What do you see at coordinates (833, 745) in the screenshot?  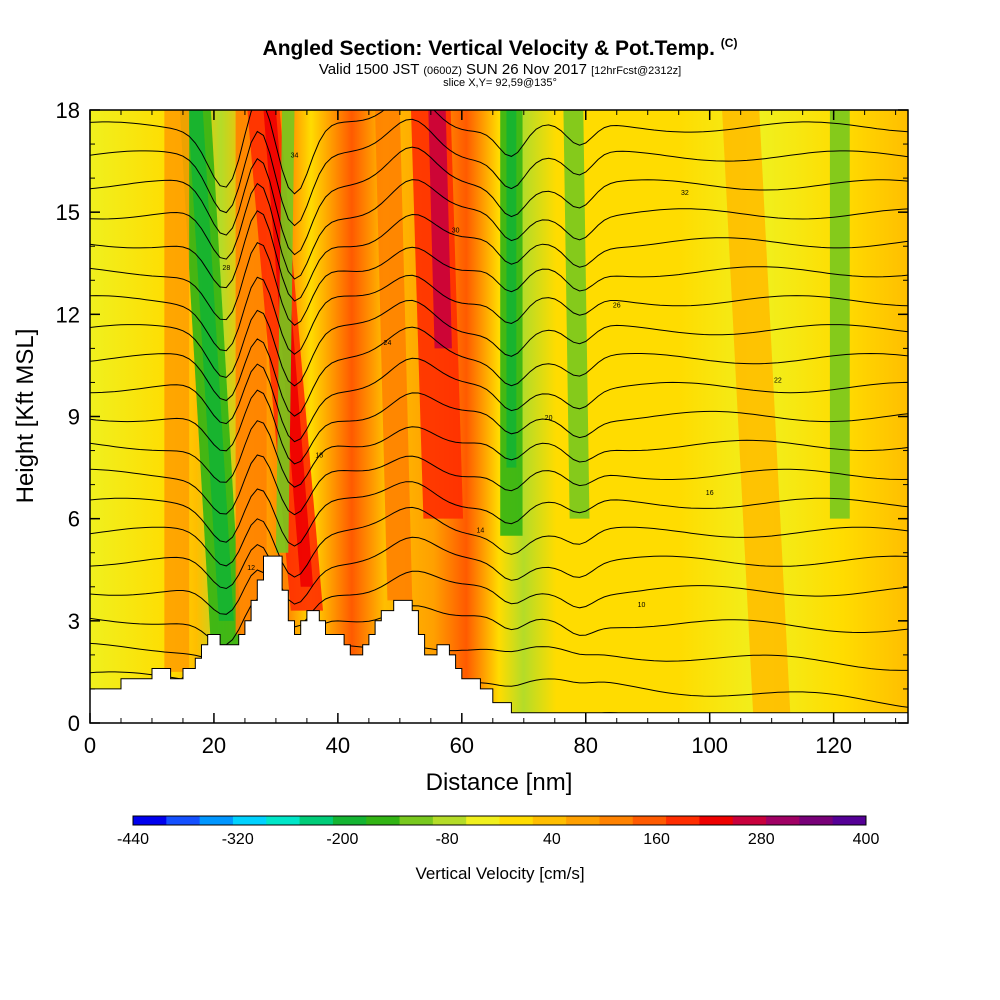 I see `x-tick-label: 120` at bounding box center [833, 745].